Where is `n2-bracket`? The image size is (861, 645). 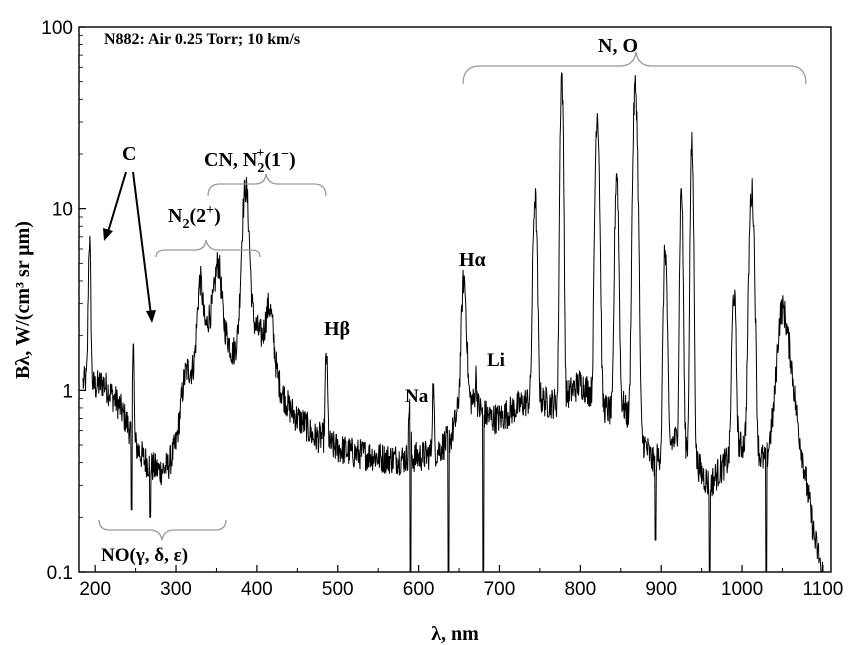
n2-bracket is located at coordinates (208, 248).